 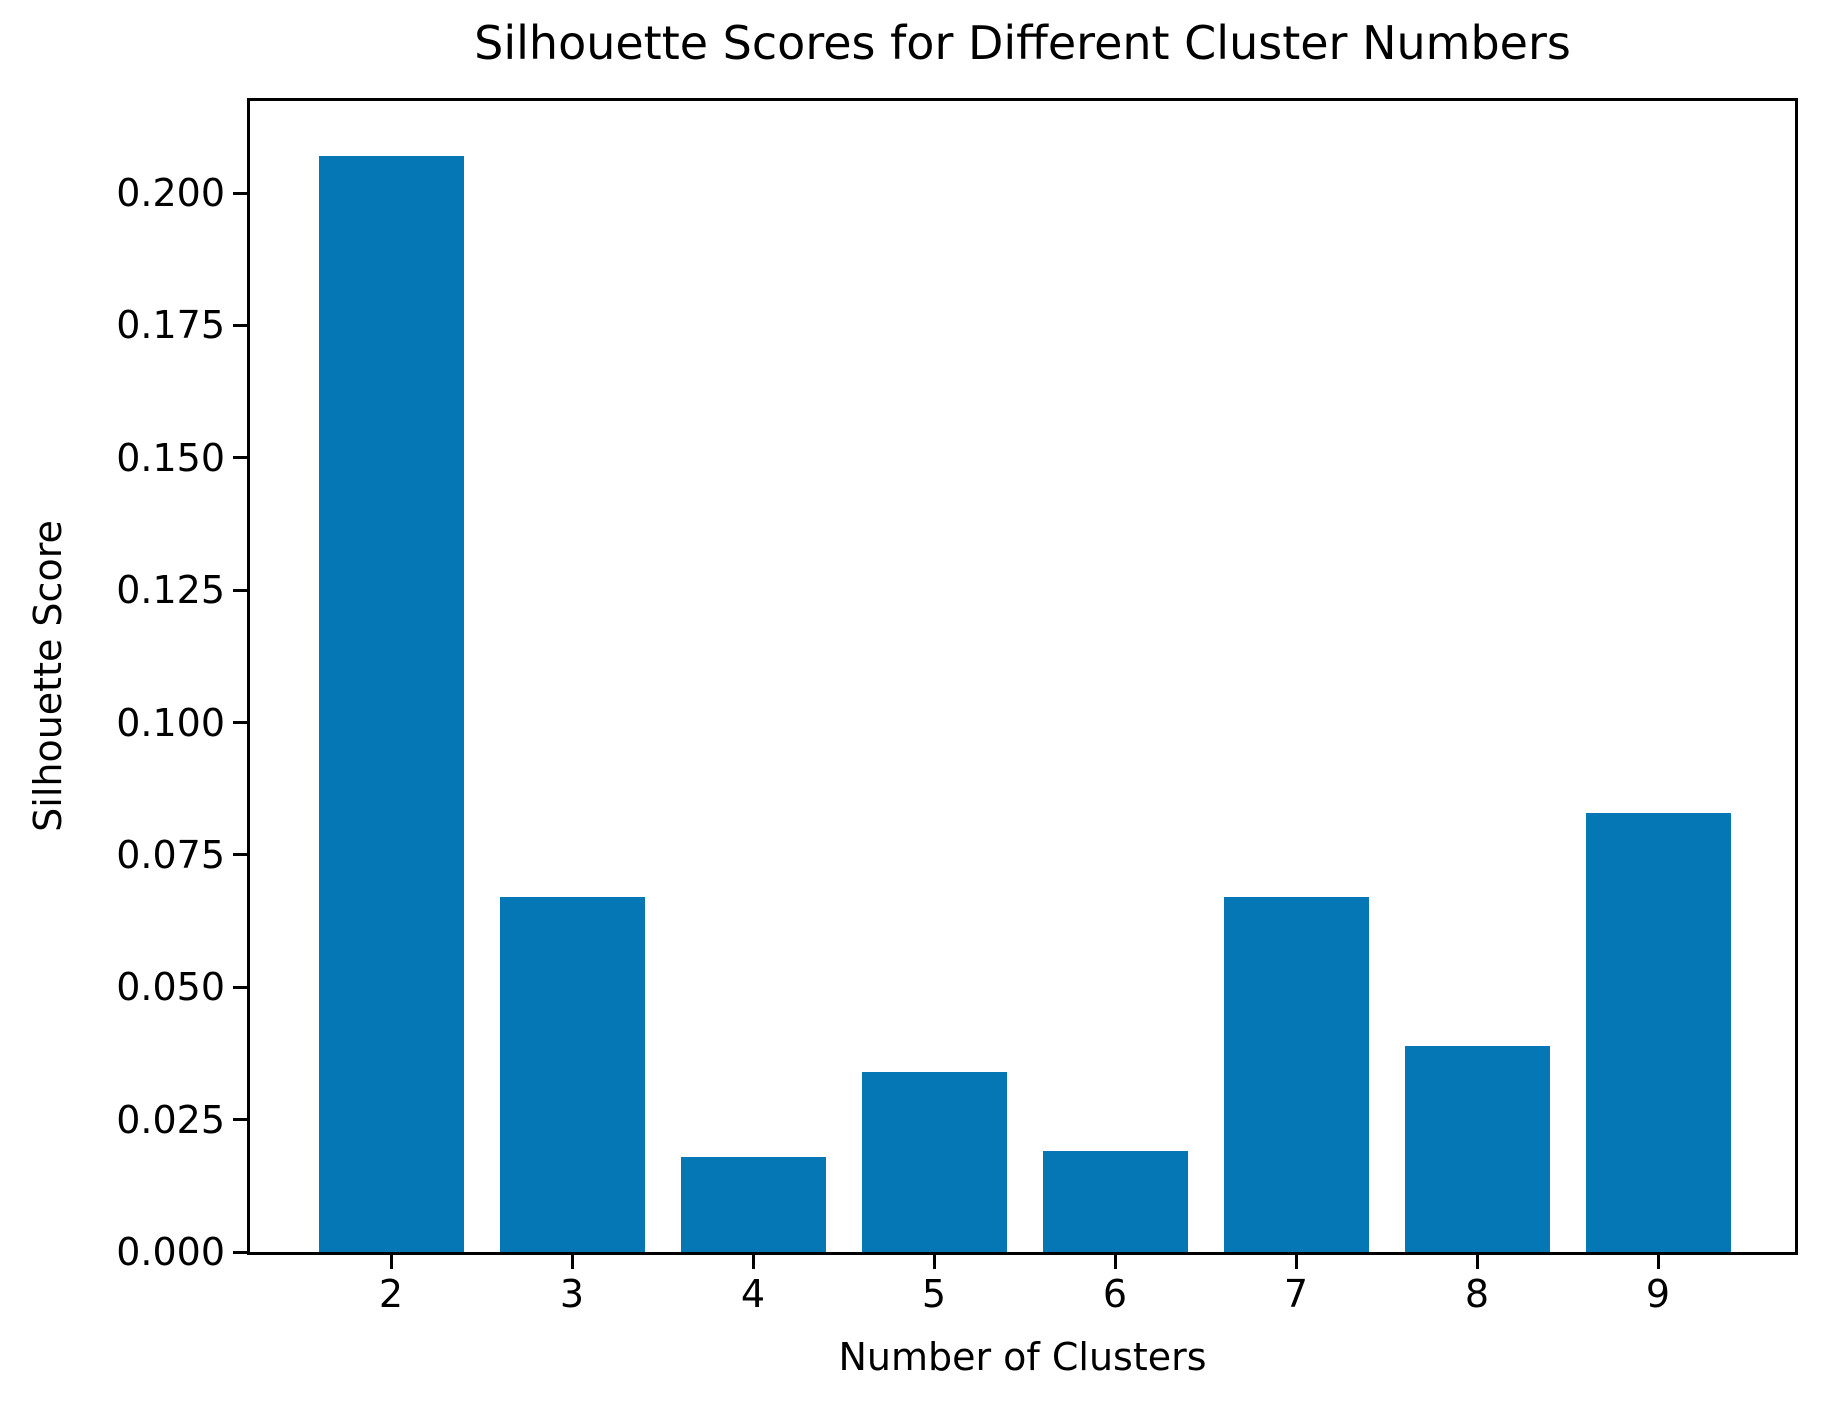 I want to click on y-tick-label: 0.175, so click(x=170, y=325).